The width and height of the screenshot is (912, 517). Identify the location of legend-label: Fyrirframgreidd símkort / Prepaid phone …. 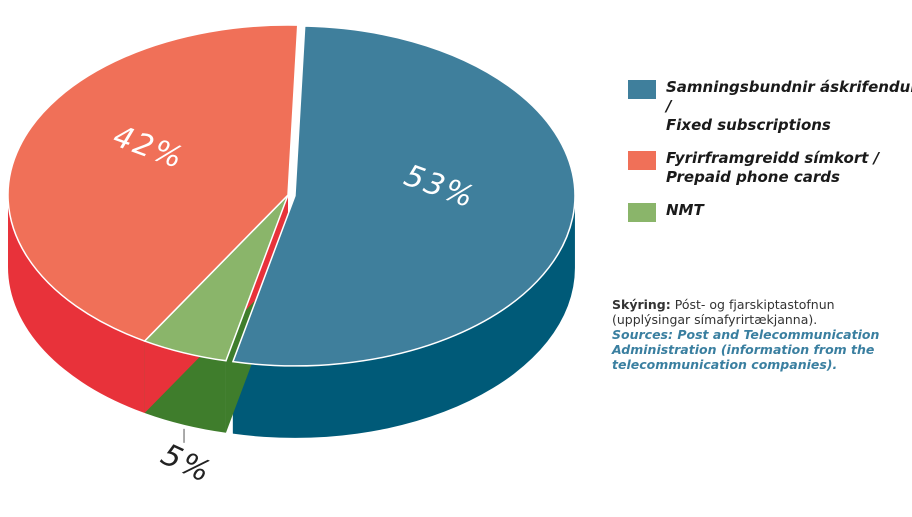
(773, 167).